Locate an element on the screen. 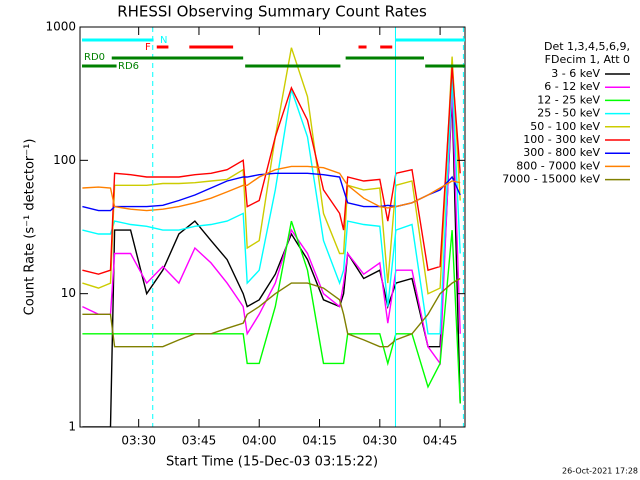 The height and width of the screenshot is (480, 640). y-tick-label: 10 is located at coordinates (68, 293).